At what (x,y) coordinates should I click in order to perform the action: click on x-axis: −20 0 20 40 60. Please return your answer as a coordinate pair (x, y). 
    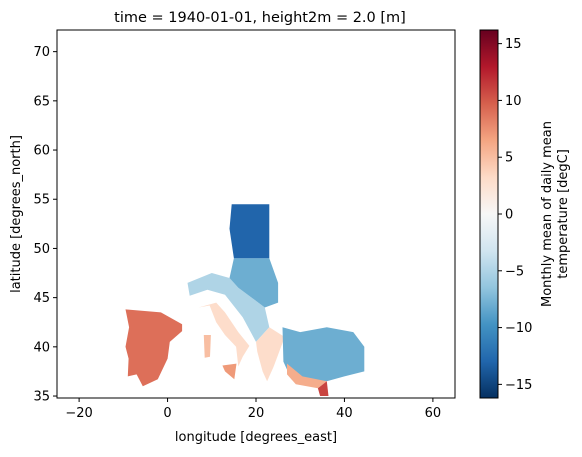
    Looking at the image, I should click on (253, 409).